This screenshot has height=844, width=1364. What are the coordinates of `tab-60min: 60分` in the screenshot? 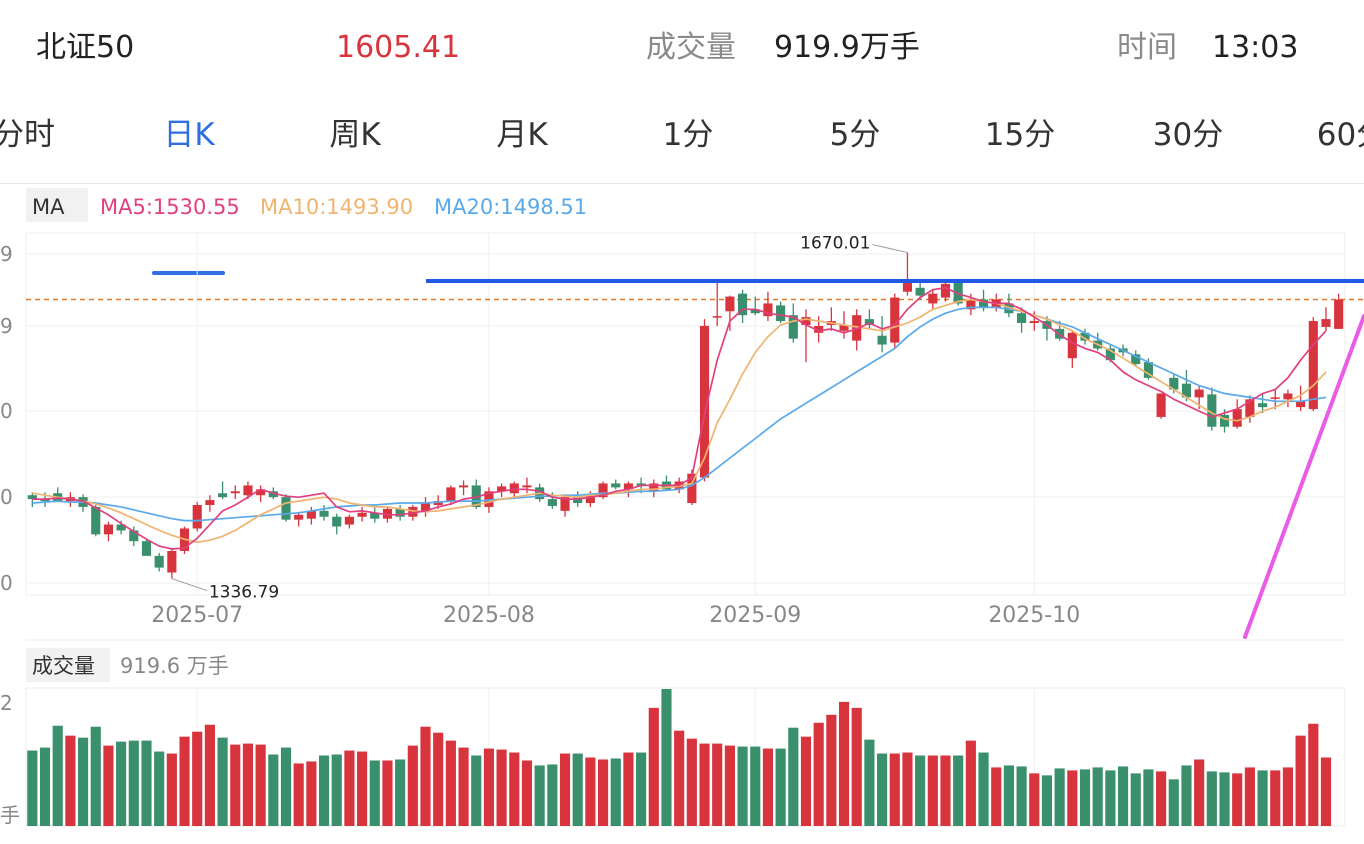 It's located at (1340, 135).